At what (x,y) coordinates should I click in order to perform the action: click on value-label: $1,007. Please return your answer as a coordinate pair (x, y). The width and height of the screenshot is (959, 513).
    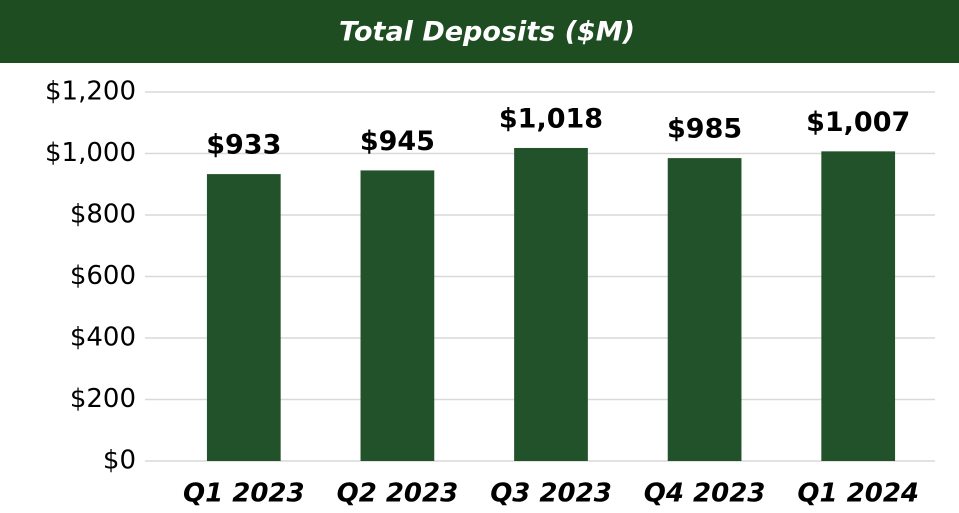
    Looking at the image, I should click on (858, 122).